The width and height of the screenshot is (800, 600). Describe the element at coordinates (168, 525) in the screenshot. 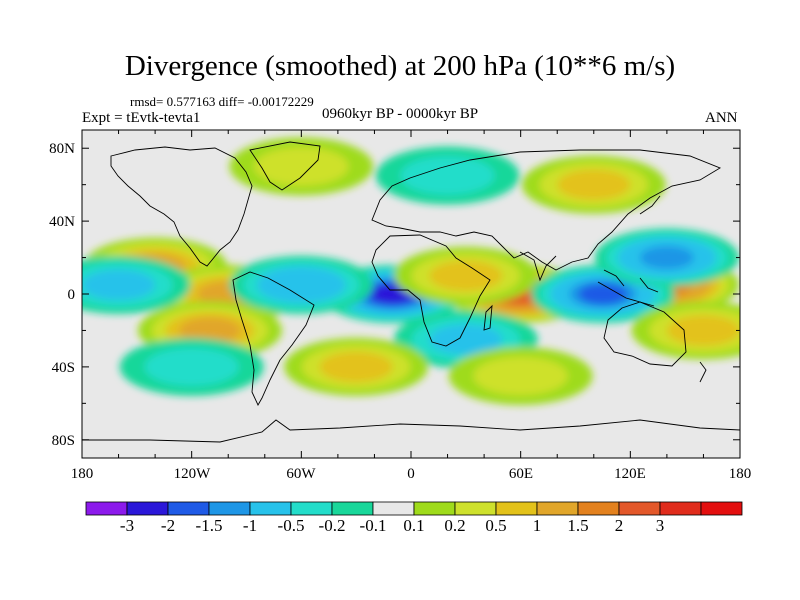

I see `colorbar-label: -2` at that location.